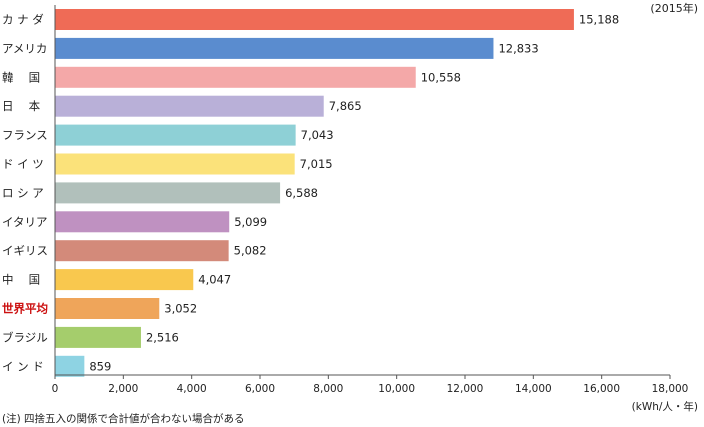 The width and height of the screenshot is (704, 427). Describe the element at coordinates (533, 389) in the screenshot. I see `x-tick-label: 14,000` at that location.